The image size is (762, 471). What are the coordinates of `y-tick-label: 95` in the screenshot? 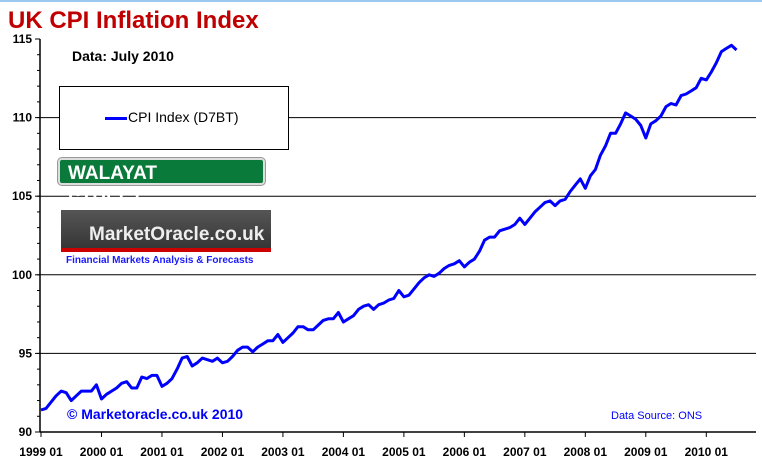 It's located at (26, 353).